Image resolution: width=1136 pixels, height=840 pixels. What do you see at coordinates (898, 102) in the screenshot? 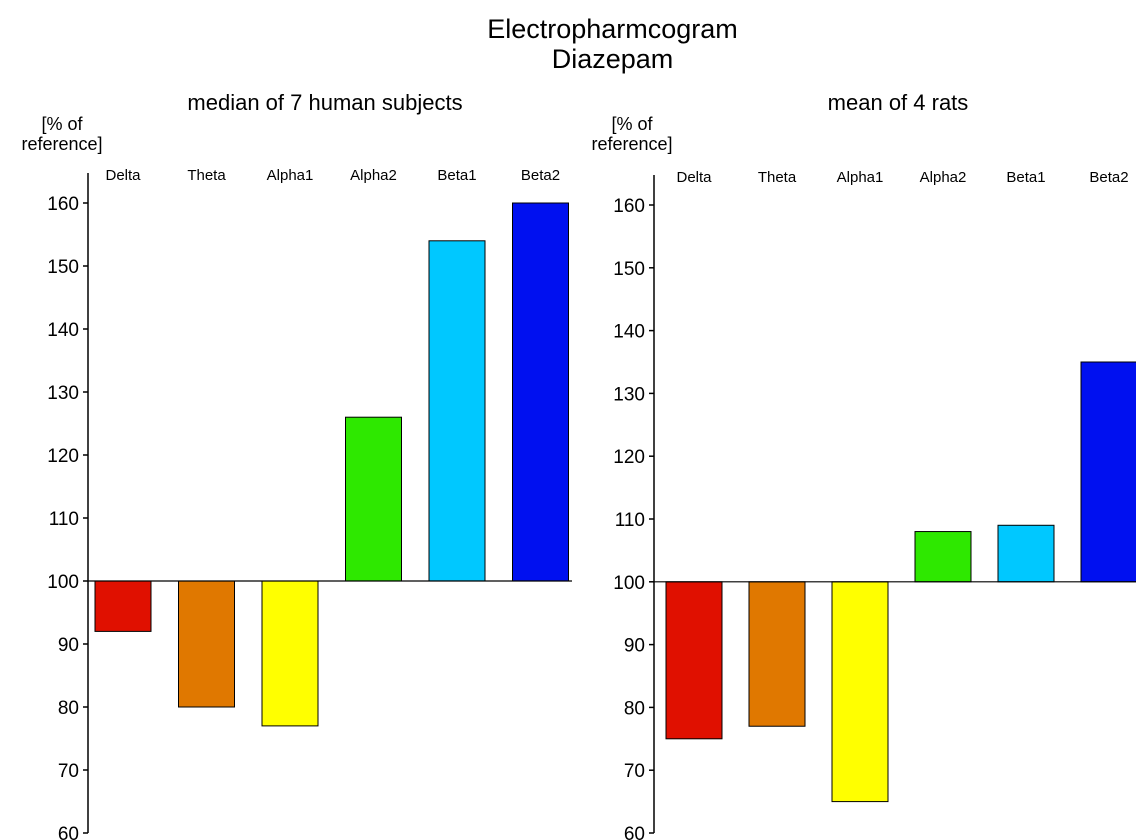
I see `panel-title: mean of 4 rats` at bounding box center [898, 102].